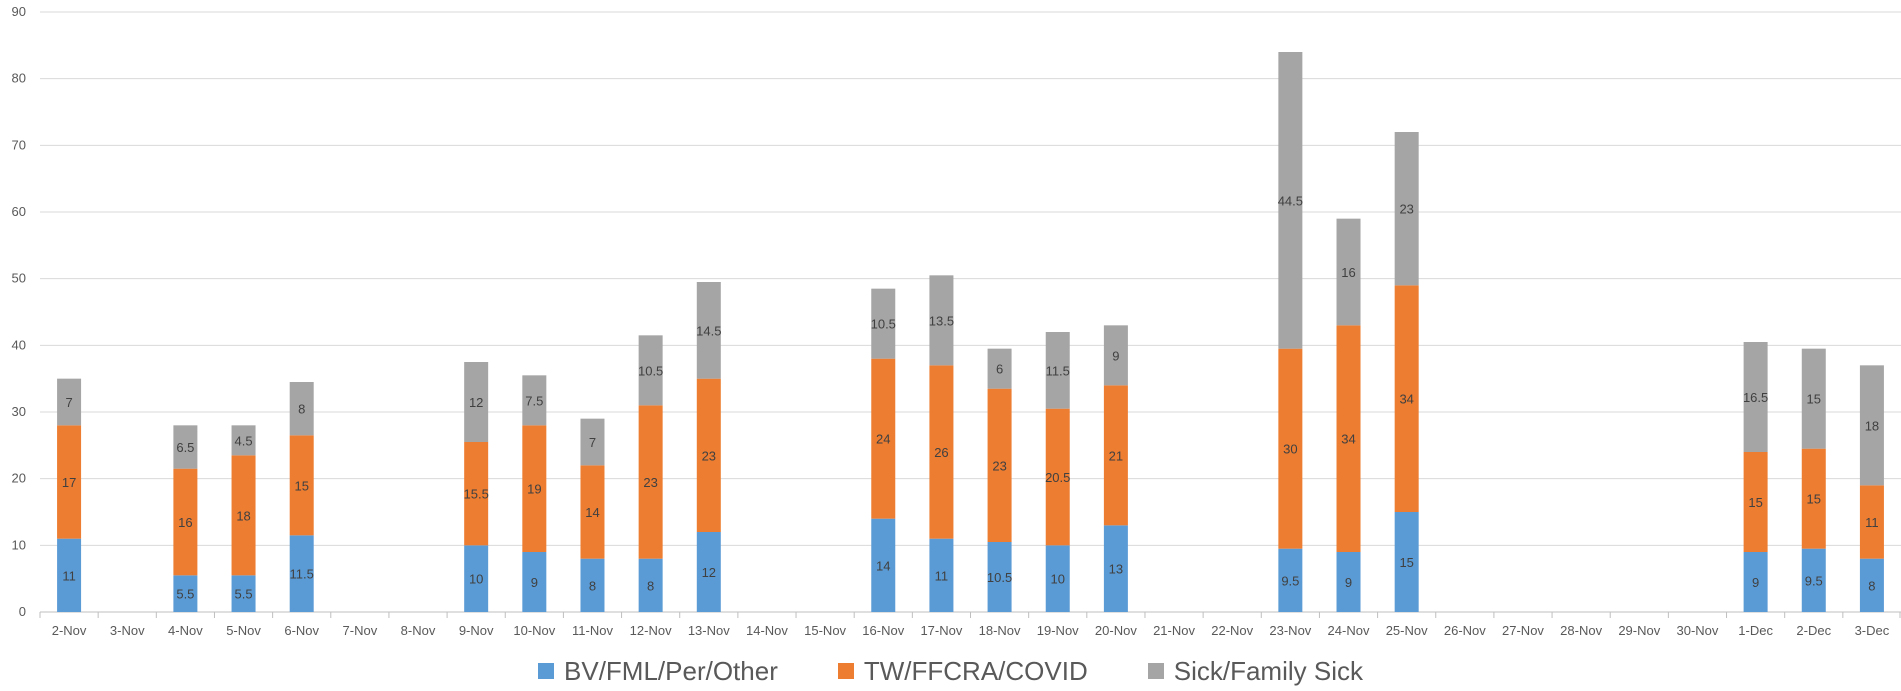 This screenshot has height=691, width=1901. I want to click on x-tick-label: 5-Nov, so click(243, 630).